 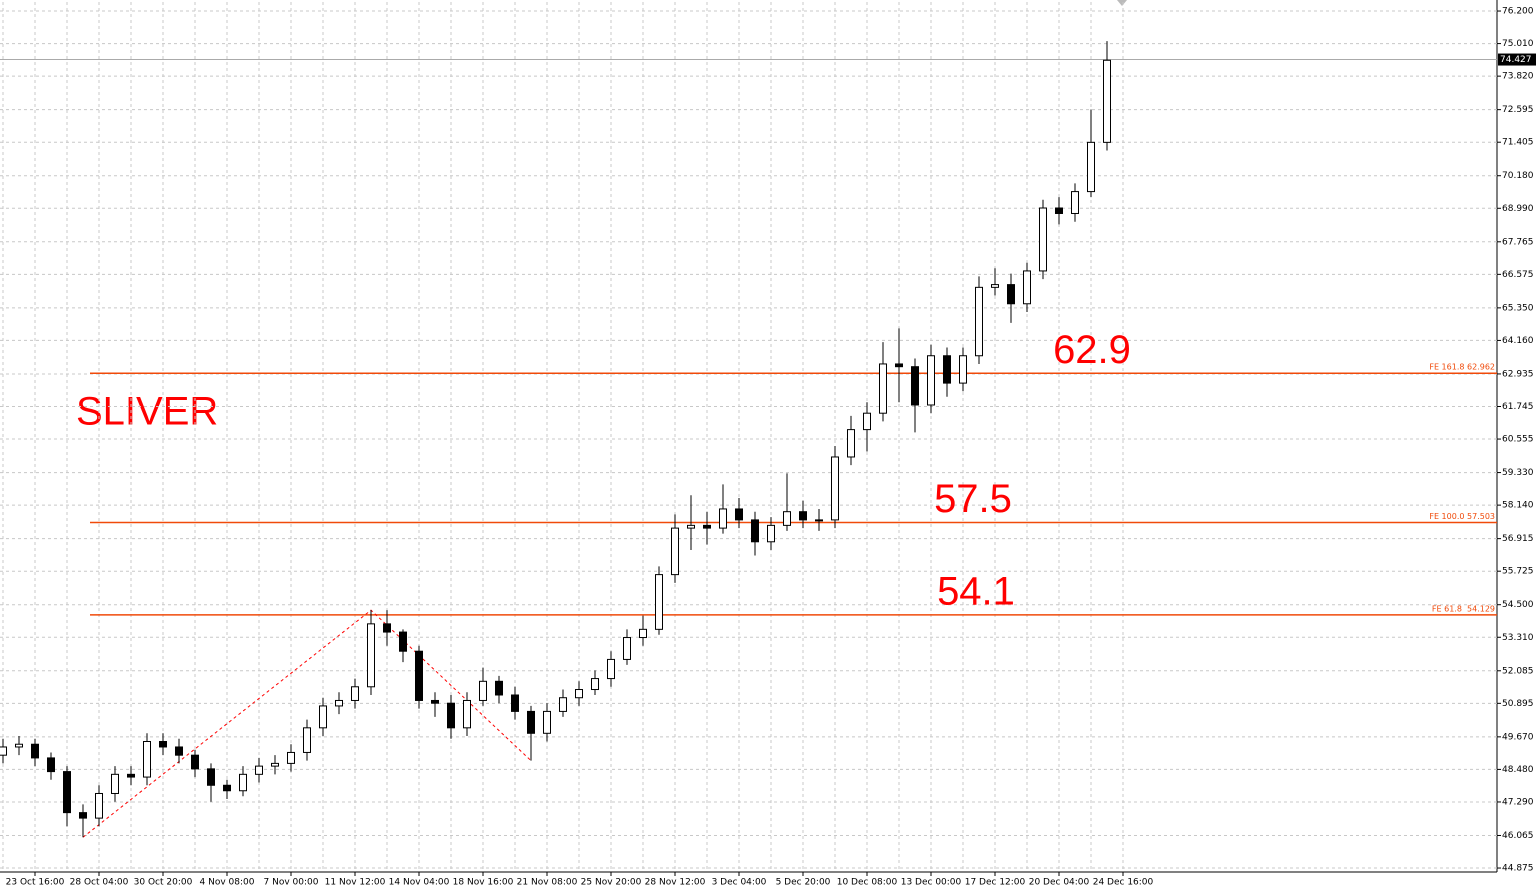 I want to click on y-tick-label: 67.765, so click(x=1518, y=242).